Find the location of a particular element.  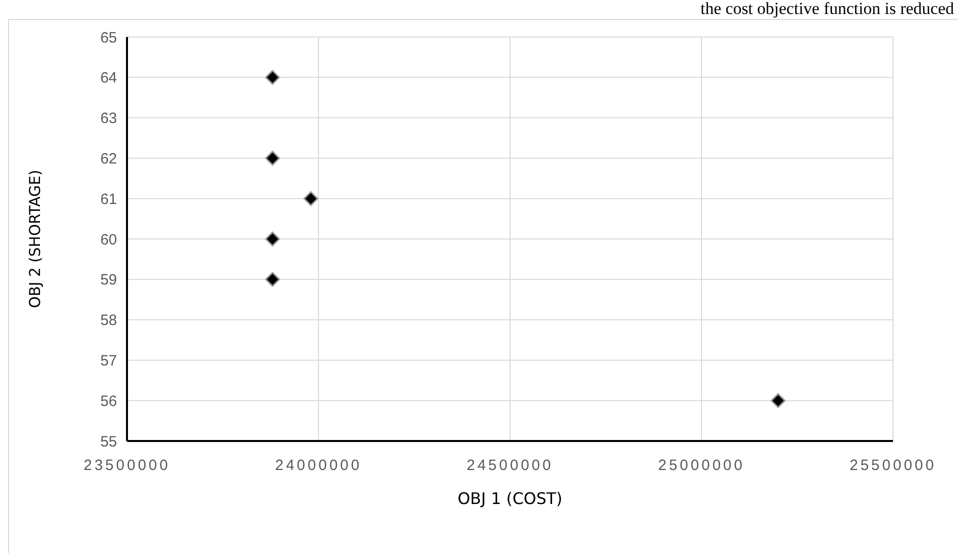

y-tick-label: 62 is located at coordinates (108, 159).